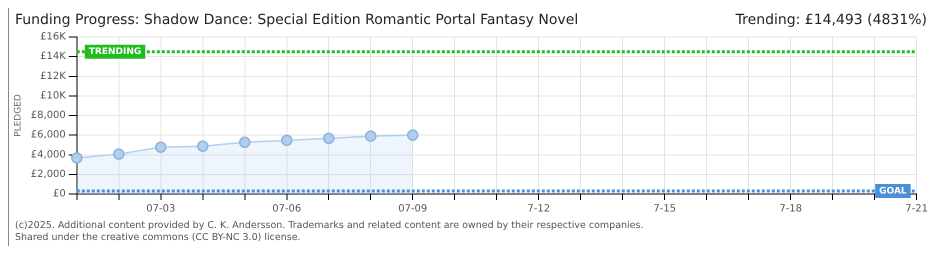  What do you see at coordinates (59, 194) in the screenshot?
I see `y-tick-label: £0` at bounding box center [59, 194].